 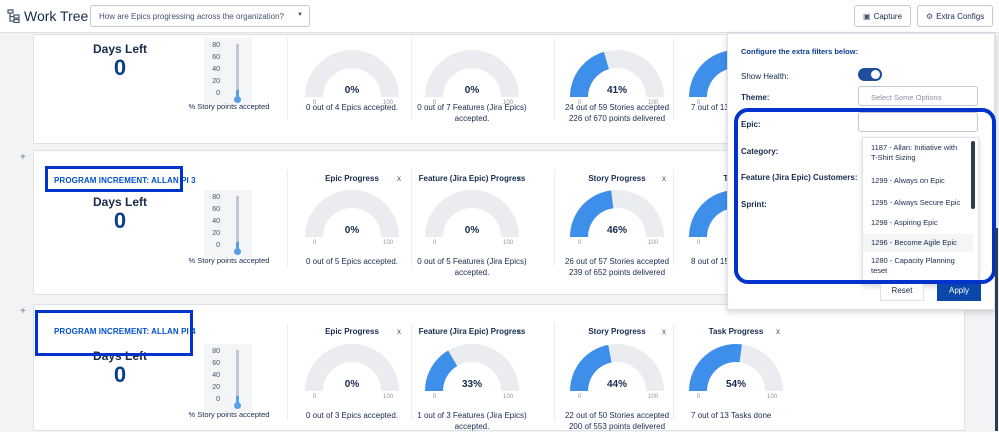 What do you see at coordinates (955, 16) in the screenshot?
I see `extra-configs-button: ⚙ Extra Configs` at bounding box center [955, 16].